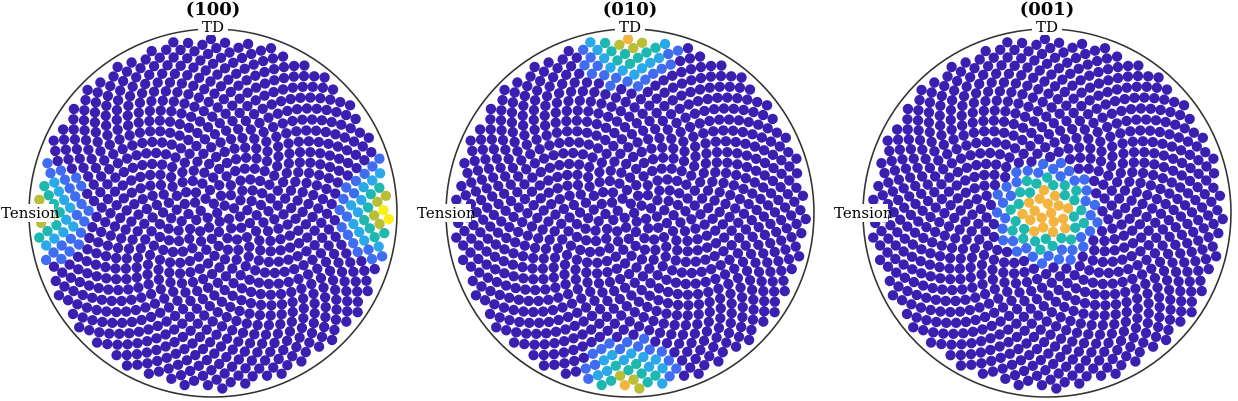 The height and width of the screenshot is (401, 1238). I want to click on tension-label: Tension, so click(446, 213).